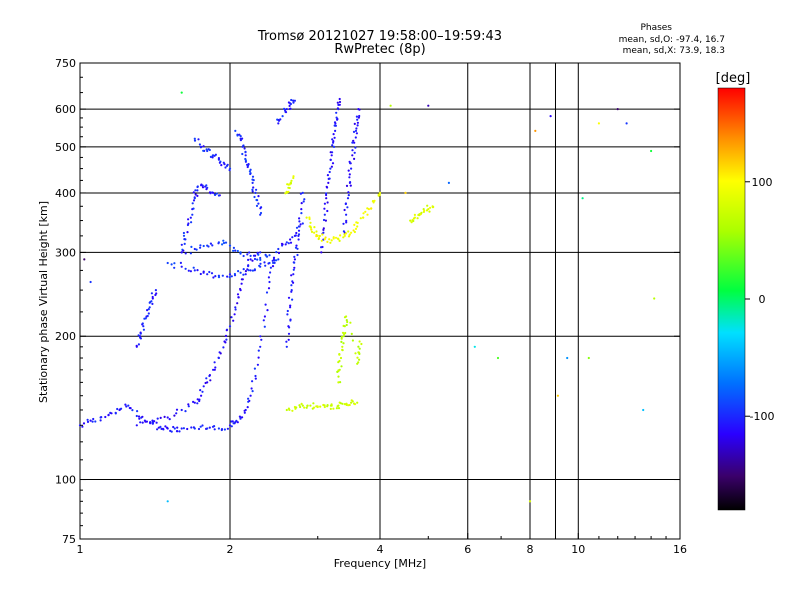 The width and height of the screenshot is (800, 600). Describe the element at coordinates (80, 549) in the screenshot. I see `x-tick-label: 1` at that location.